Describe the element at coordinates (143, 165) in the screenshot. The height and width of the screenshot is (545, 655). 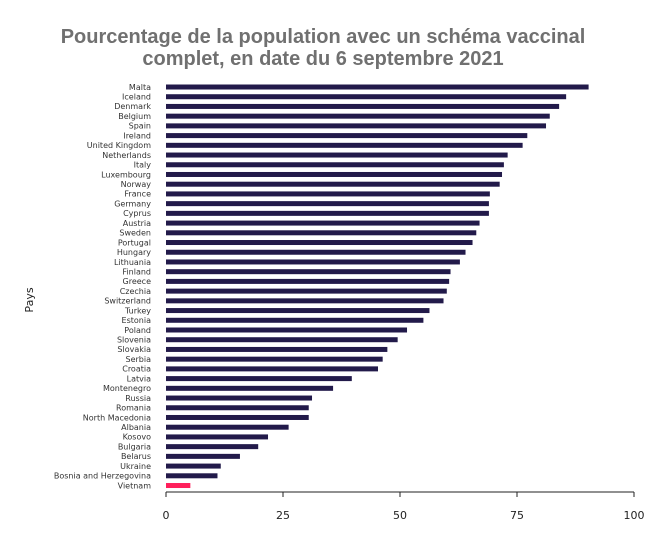
I see `category-label-italy: Italy` at that location.